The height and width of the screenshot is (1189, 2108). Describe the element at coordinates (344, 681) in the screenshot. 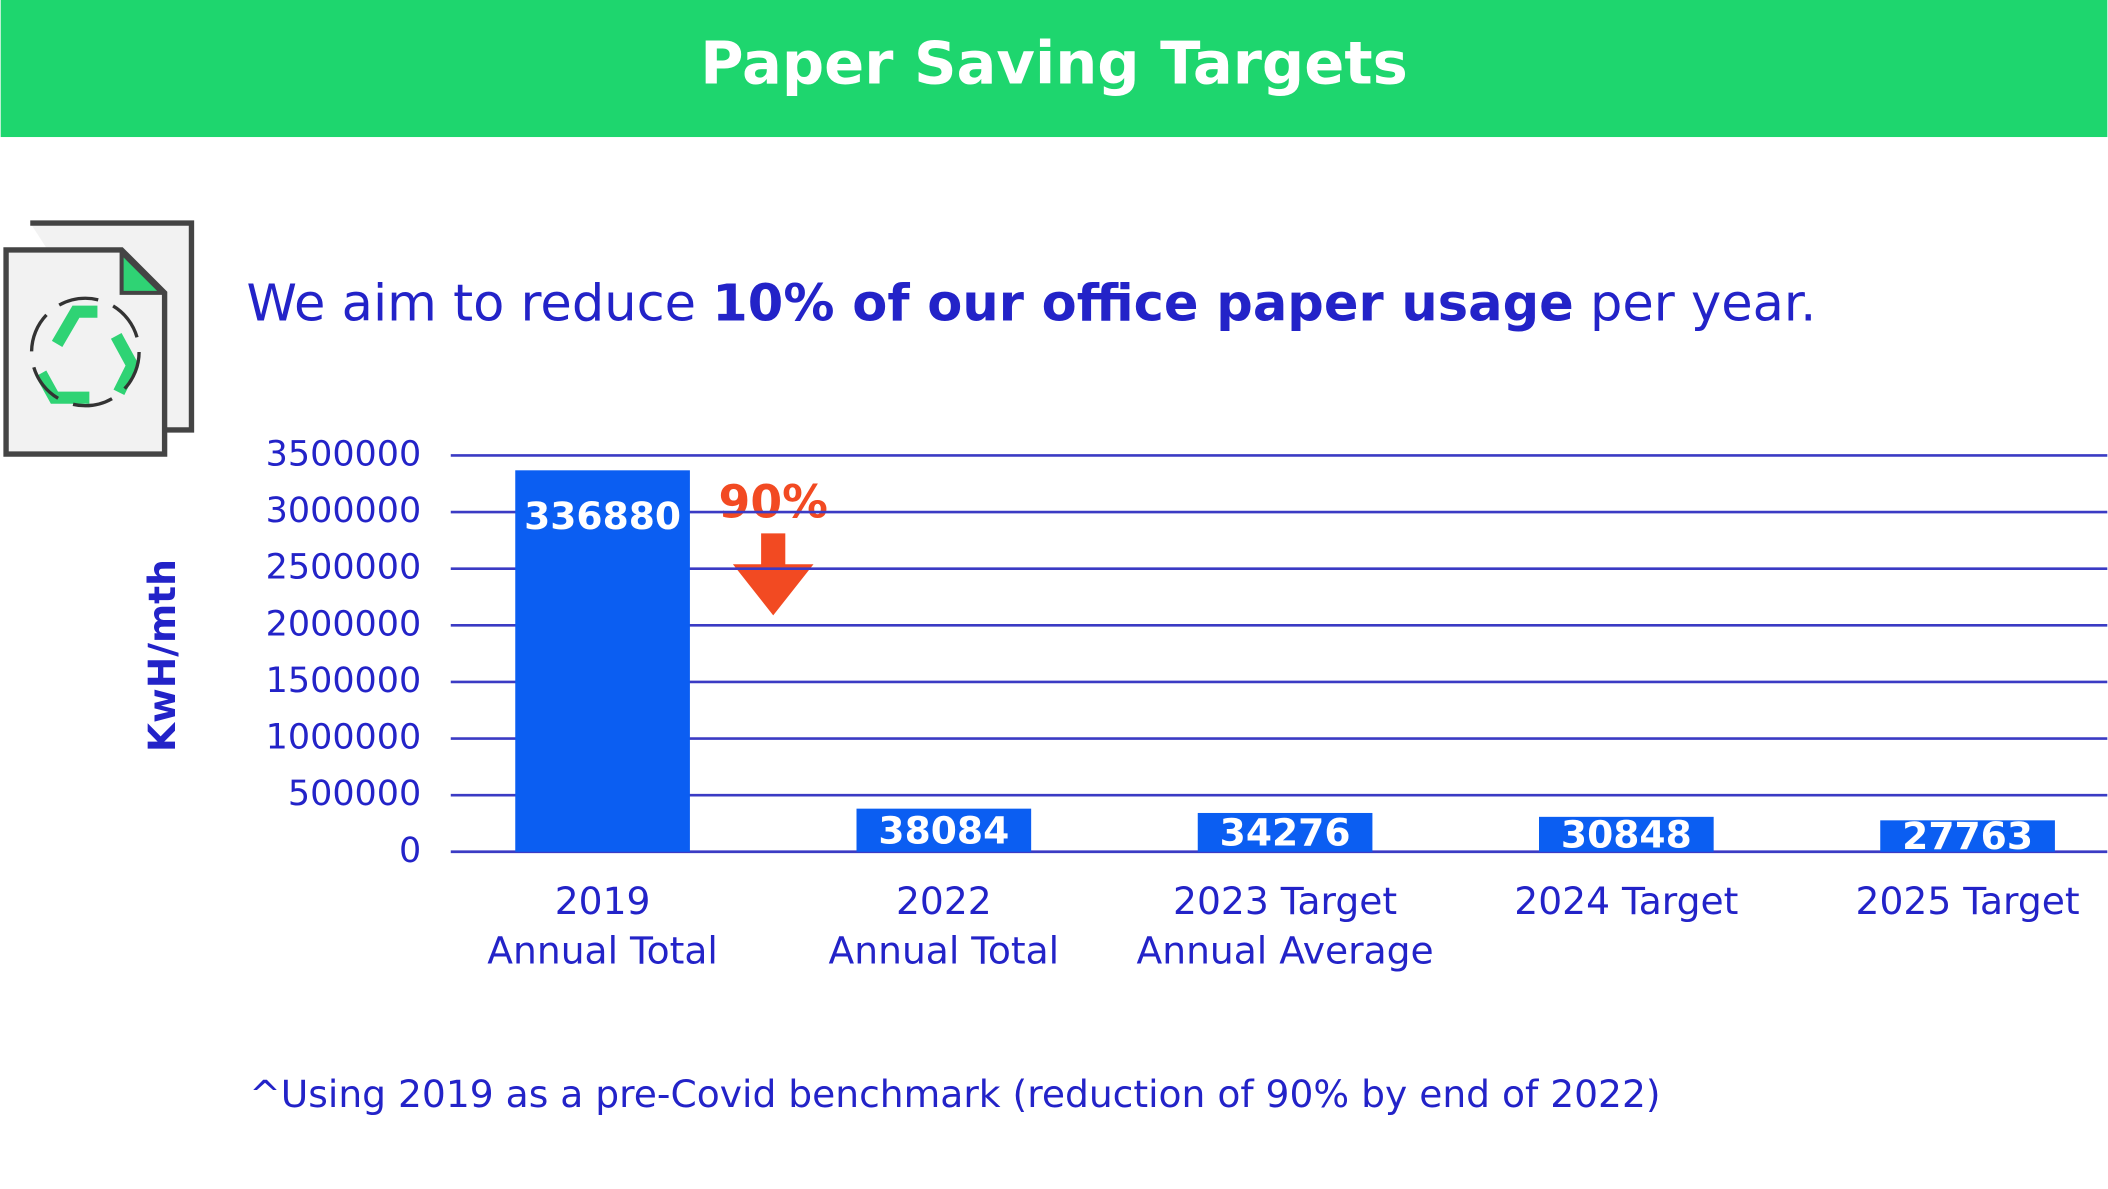

I see `y-tick-label: 1500000` at that location.